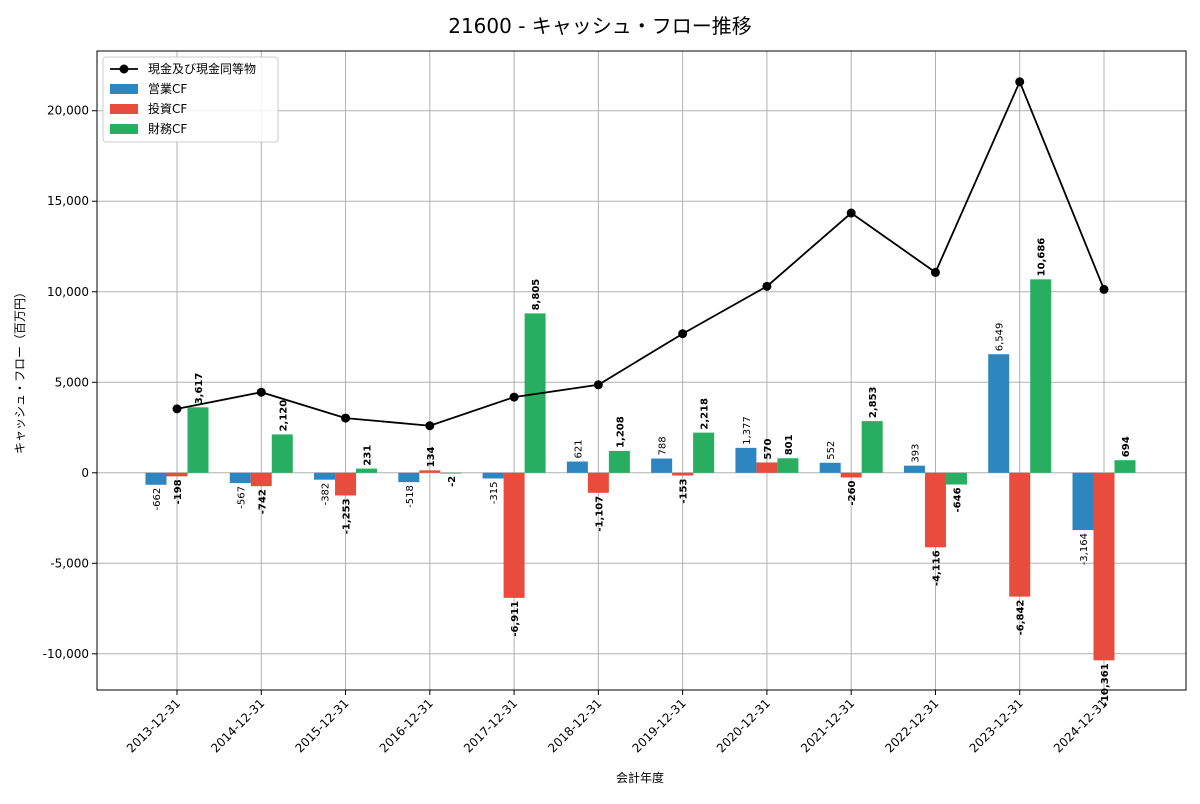 The height and width of the screenshot is (804, 1200). What do you see at coordinates (663, 445) in the screenshot?
I see `bar-value-label: 788` at bounding box center [663, 445].